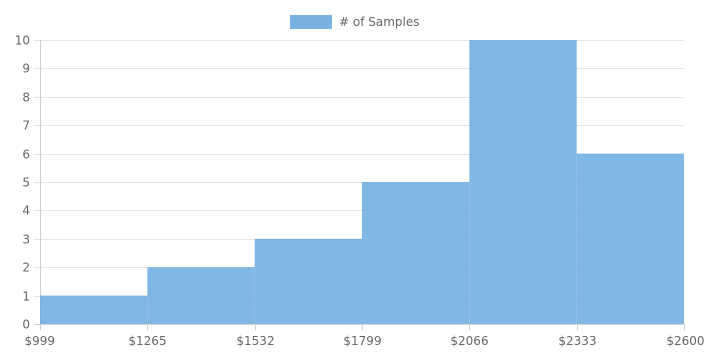 The width and height of the screenshot is (720, 357). I want to click on y-tick-label: 5, so click(26, 183).